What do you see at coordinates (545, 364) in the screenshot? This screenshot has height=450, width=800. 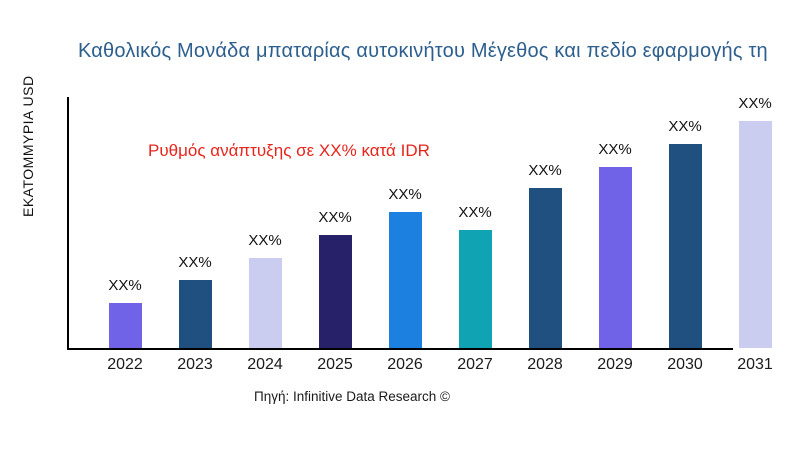 I see `x-tick-label-2028: 2028` at bounding box center [545, 364].